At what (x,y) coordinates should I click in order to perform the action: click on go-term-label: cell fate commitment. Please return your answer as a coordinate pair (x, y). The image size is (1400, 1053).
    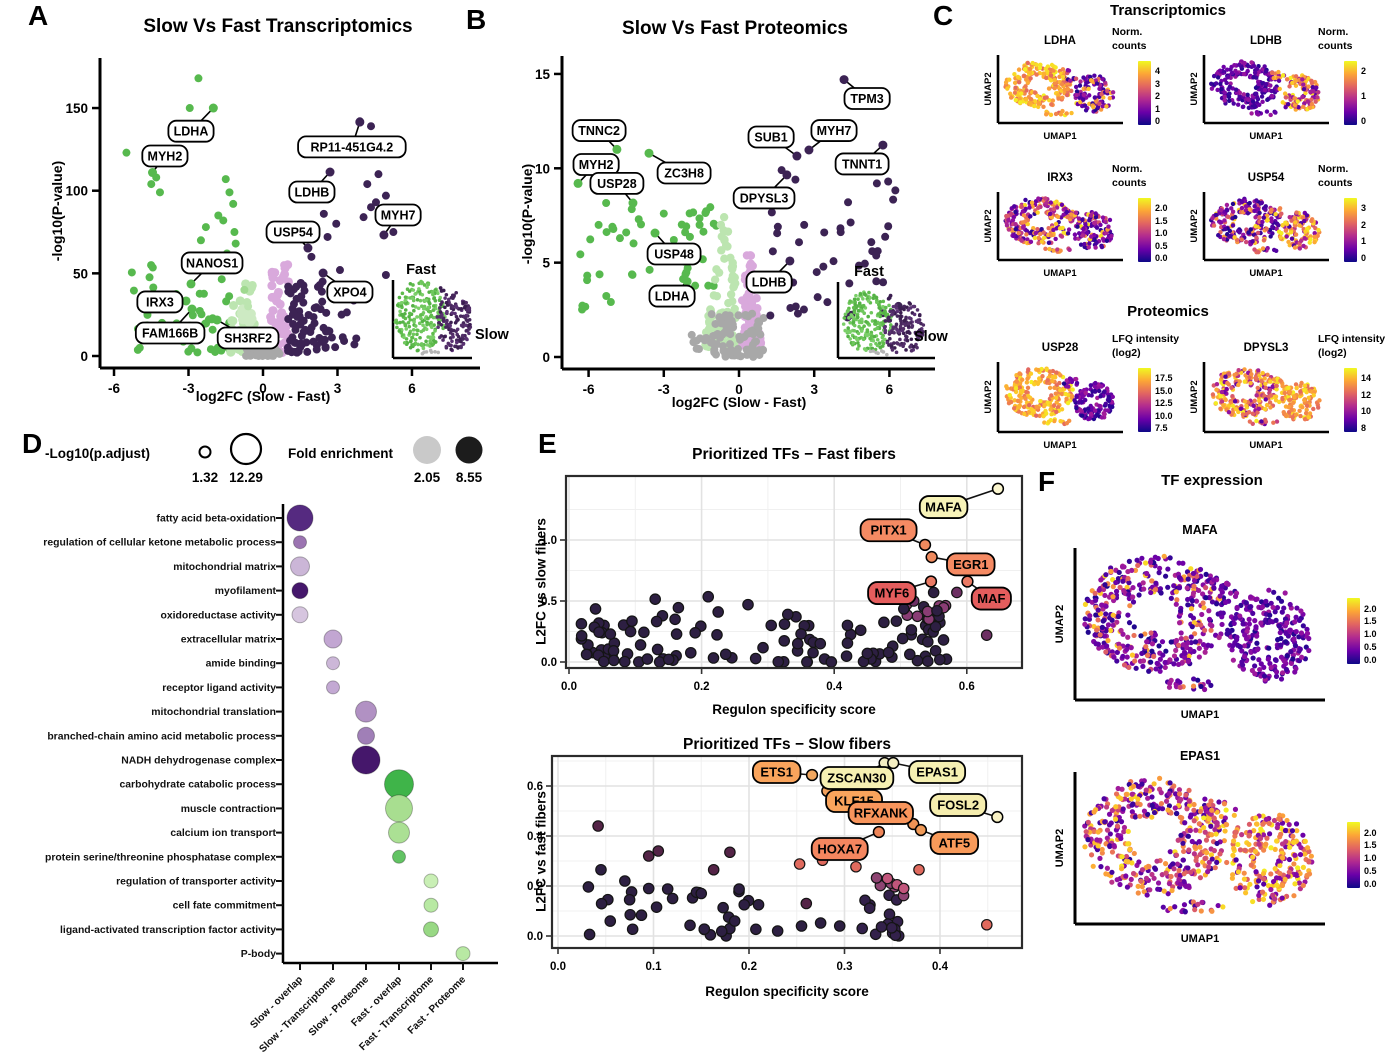
    Looking at the image, I should click on (225, 906).